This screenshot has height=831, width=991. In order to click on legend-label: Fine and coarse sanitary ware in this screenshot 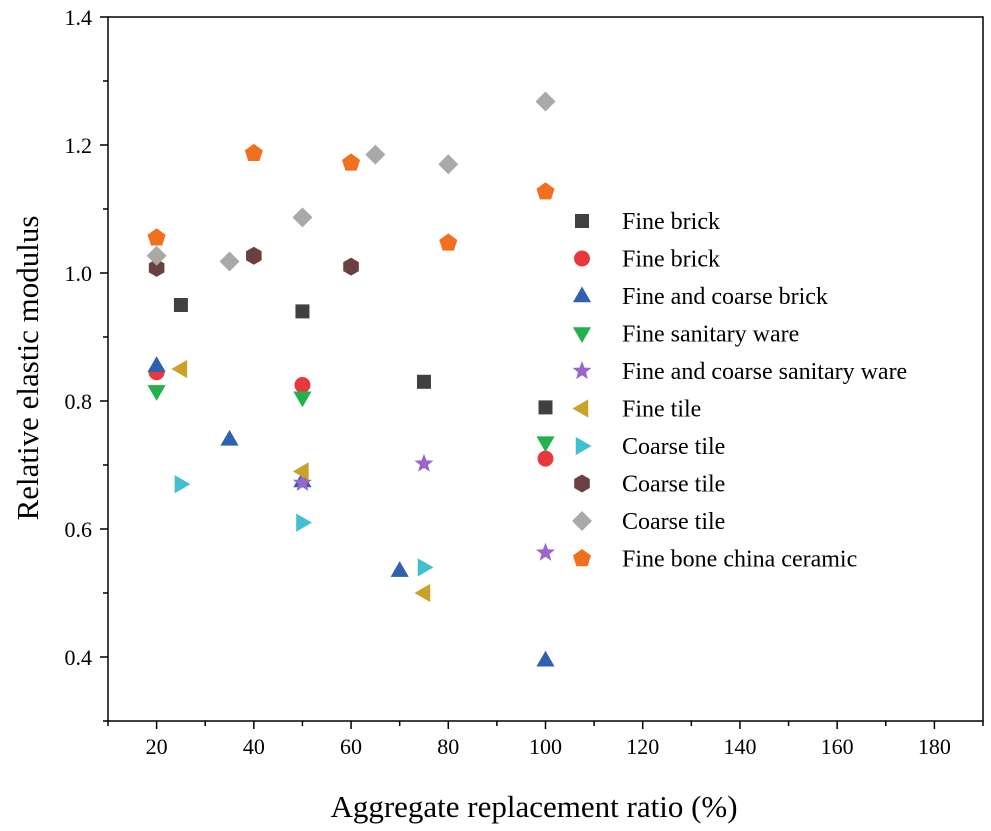, I will do `click(764, 372)`.